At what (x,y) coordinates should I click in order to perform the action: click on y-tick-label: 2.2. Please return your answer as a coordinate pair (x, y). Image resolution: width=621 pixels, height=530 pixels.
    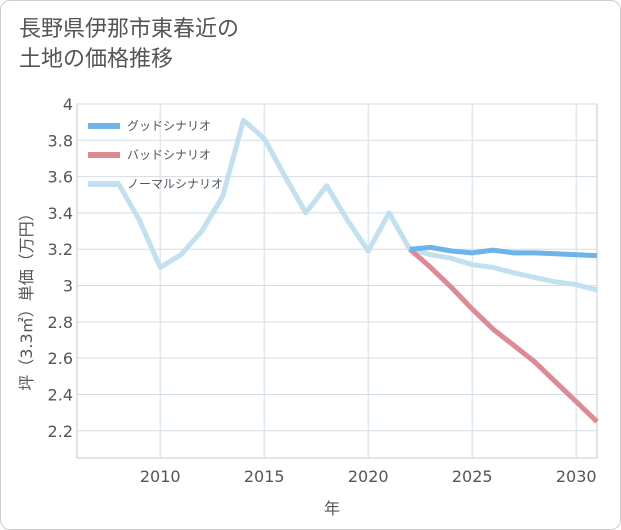
    Looking at the image, I should click on (60, 431).